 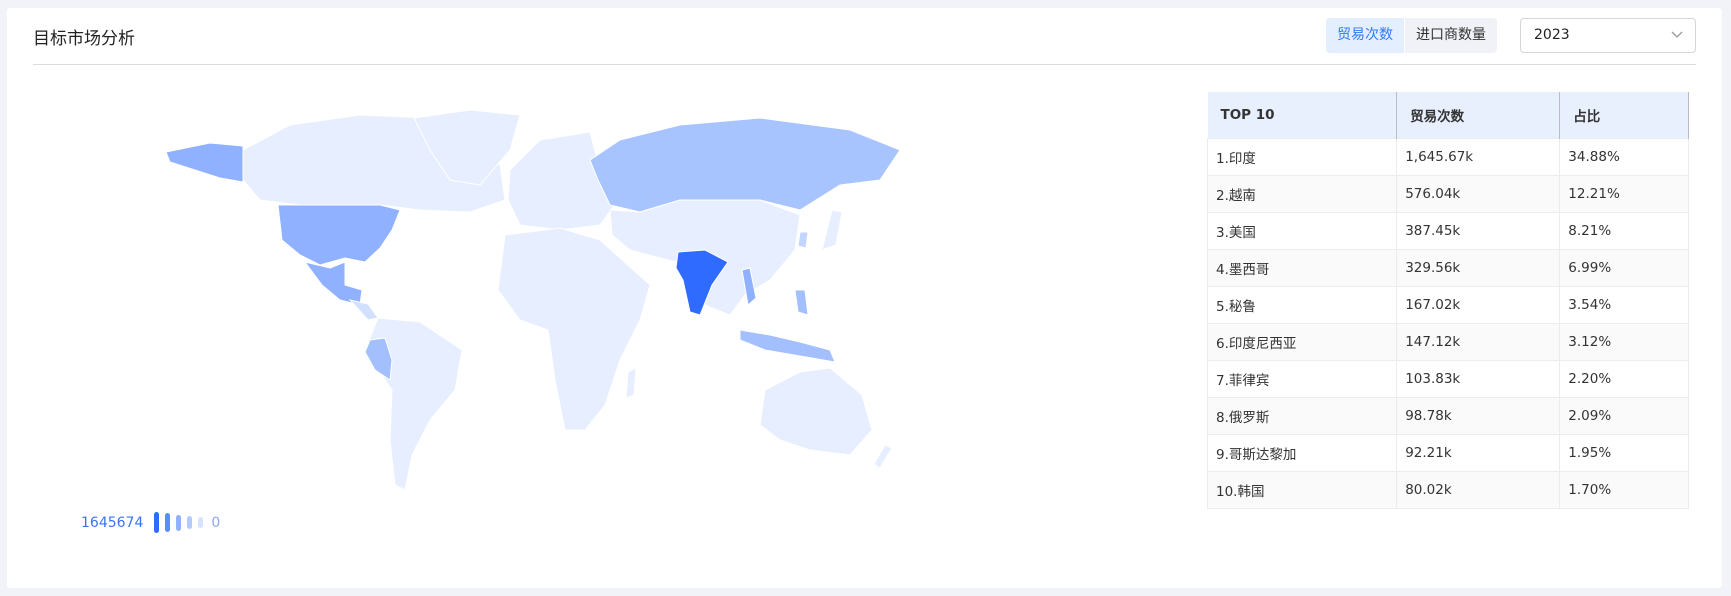 What do you see at coordinates (1302, 342) in the screenshot?
I see `cell-country: 6.印度尼西亚` at bounding box center [1302, 342].